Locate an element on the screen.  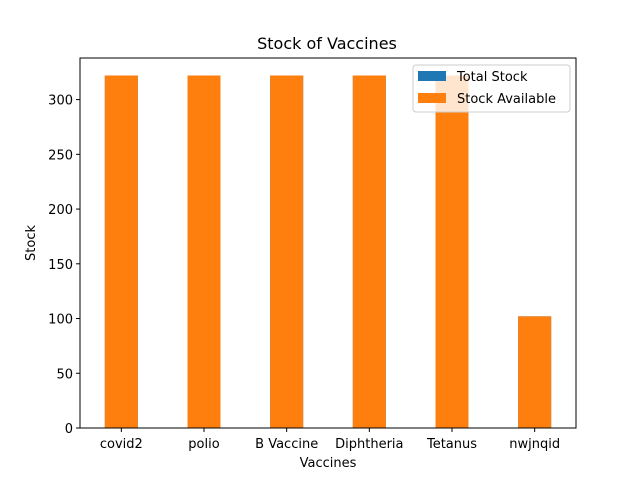
y-axis: 0 50 100 150 200 250 300 is located at coordinates (64, 265).